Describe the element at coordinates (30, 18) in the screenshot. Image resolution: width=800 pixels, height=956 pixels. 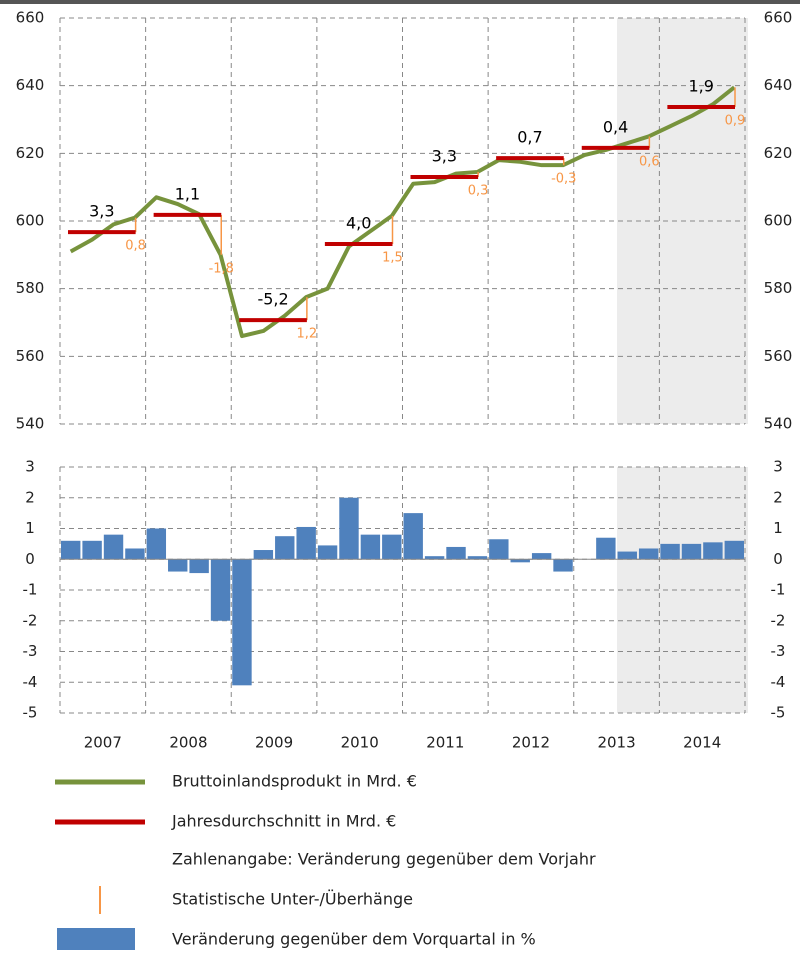
I see `y-tick-label: 660` at that location.